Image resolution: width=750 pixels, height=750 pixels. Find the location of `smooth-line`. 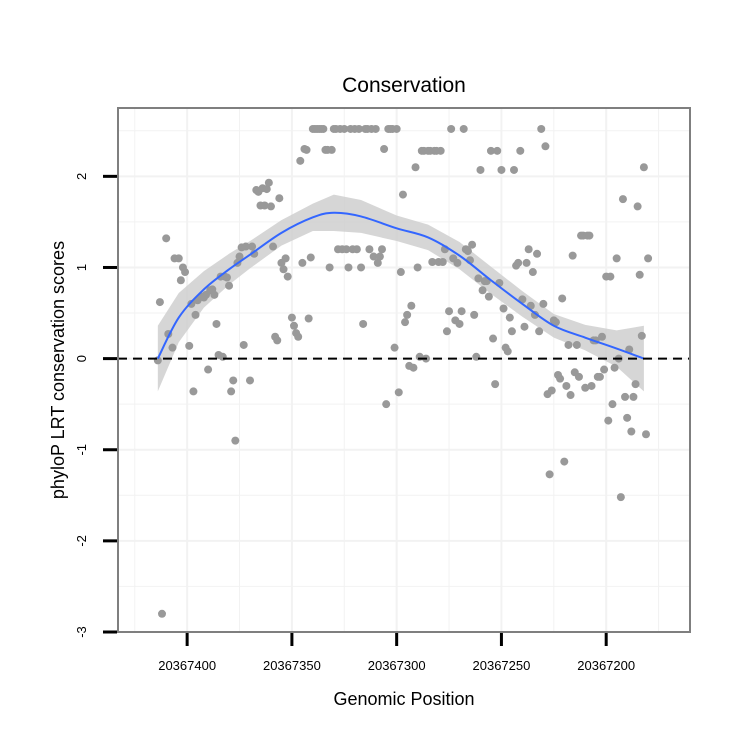

smooth-line is located at coordinates (400, 285).